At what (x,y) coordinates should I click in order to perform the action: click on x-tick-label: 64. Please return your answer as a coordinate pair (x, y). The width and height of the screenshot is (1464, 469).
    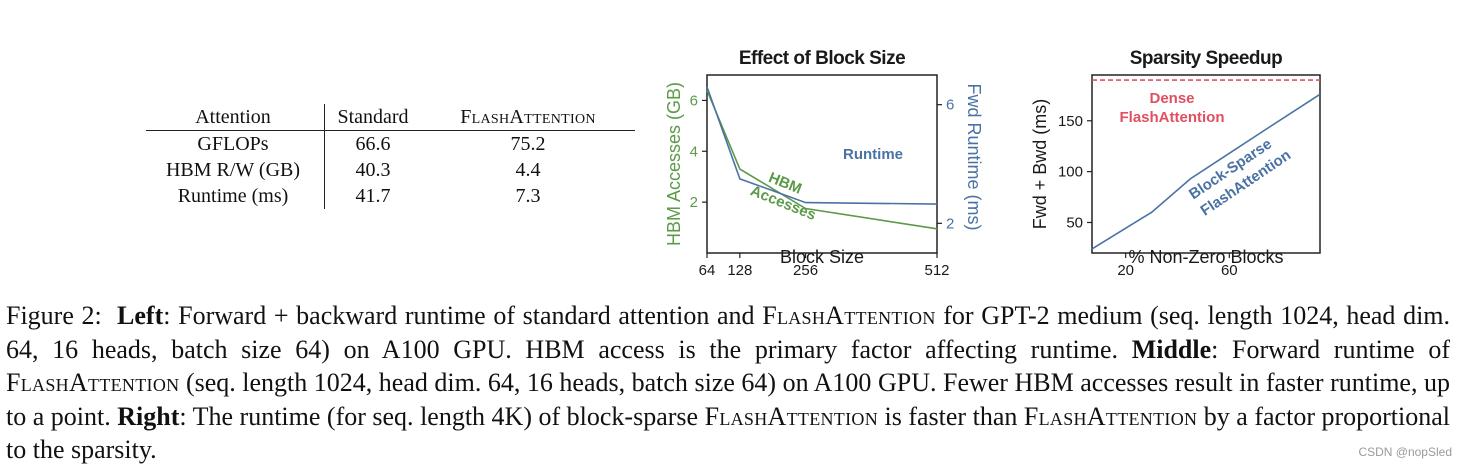
    Looking at the image, I should click on (707, 268).